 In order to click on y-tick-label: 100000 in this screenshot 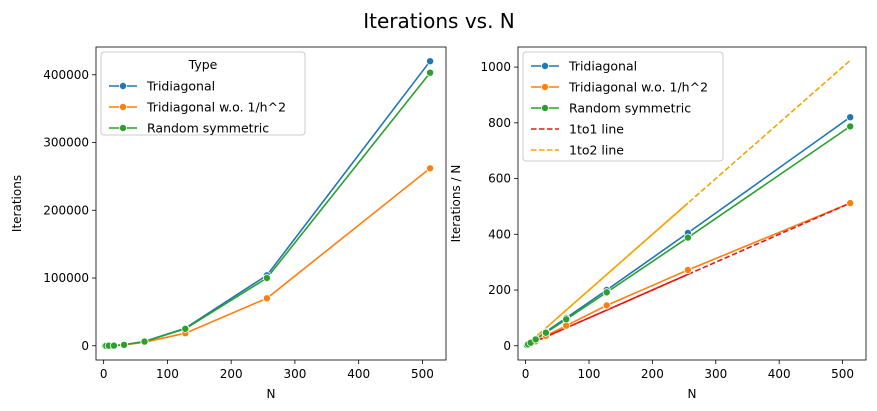, I will do `click(66, 278)`.